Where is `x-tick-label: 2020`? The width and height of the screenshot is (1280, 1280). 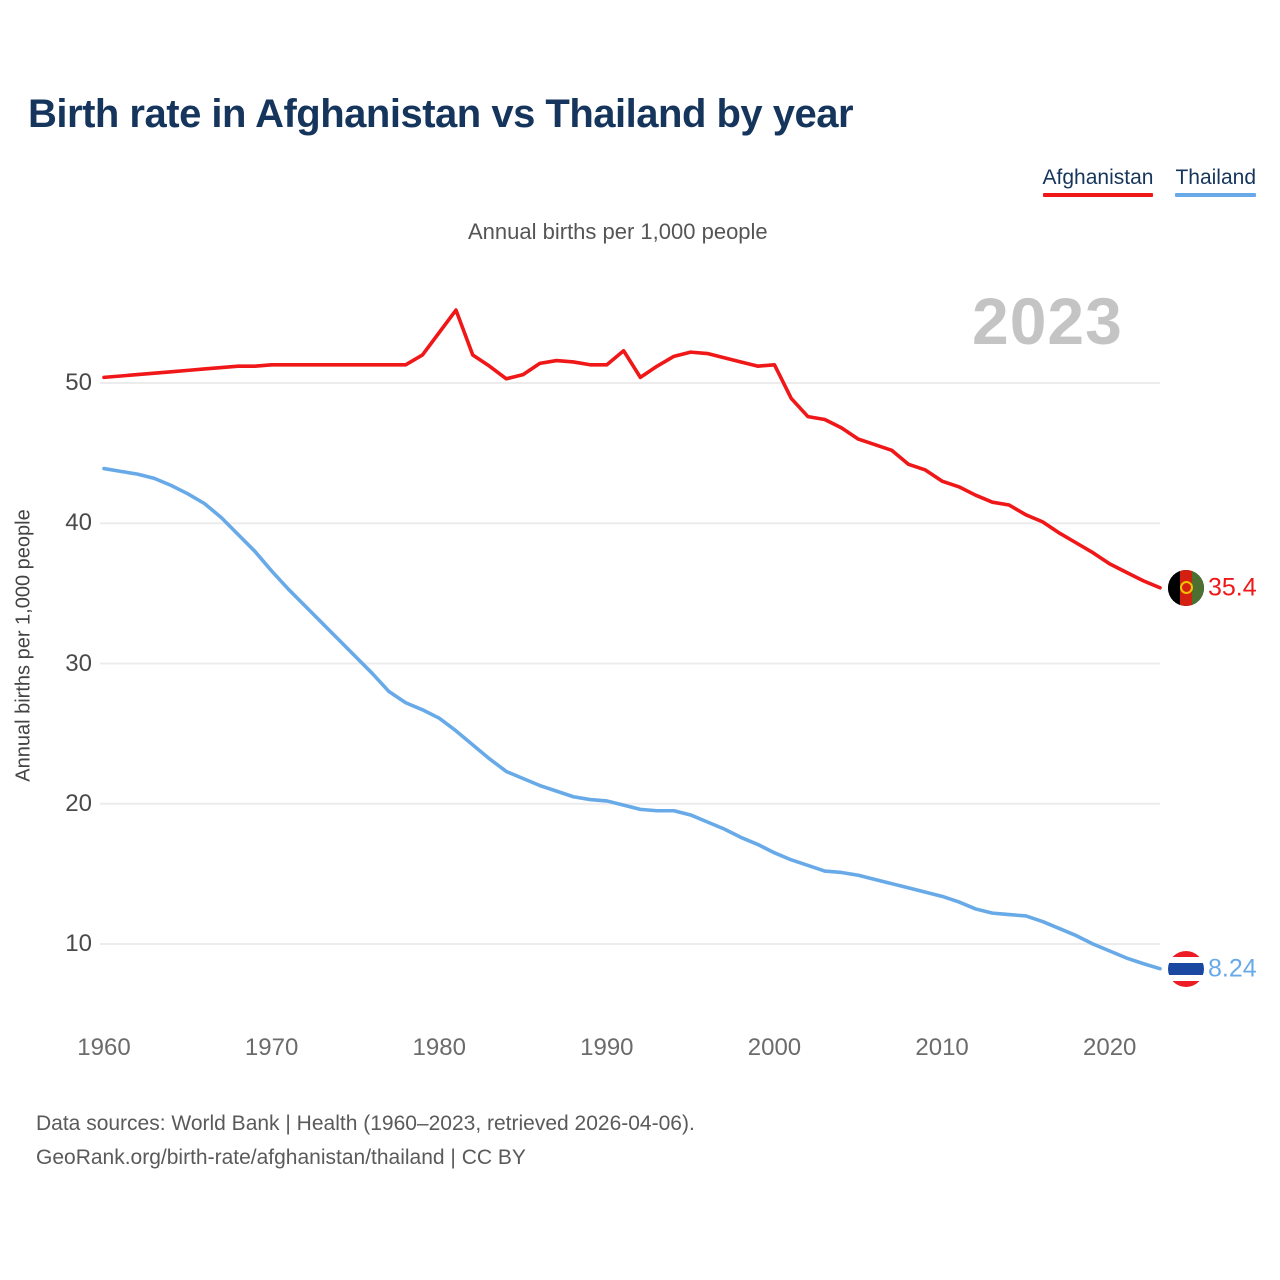 x-tick-label: 2020 is located at coordinates (1110, 1047).